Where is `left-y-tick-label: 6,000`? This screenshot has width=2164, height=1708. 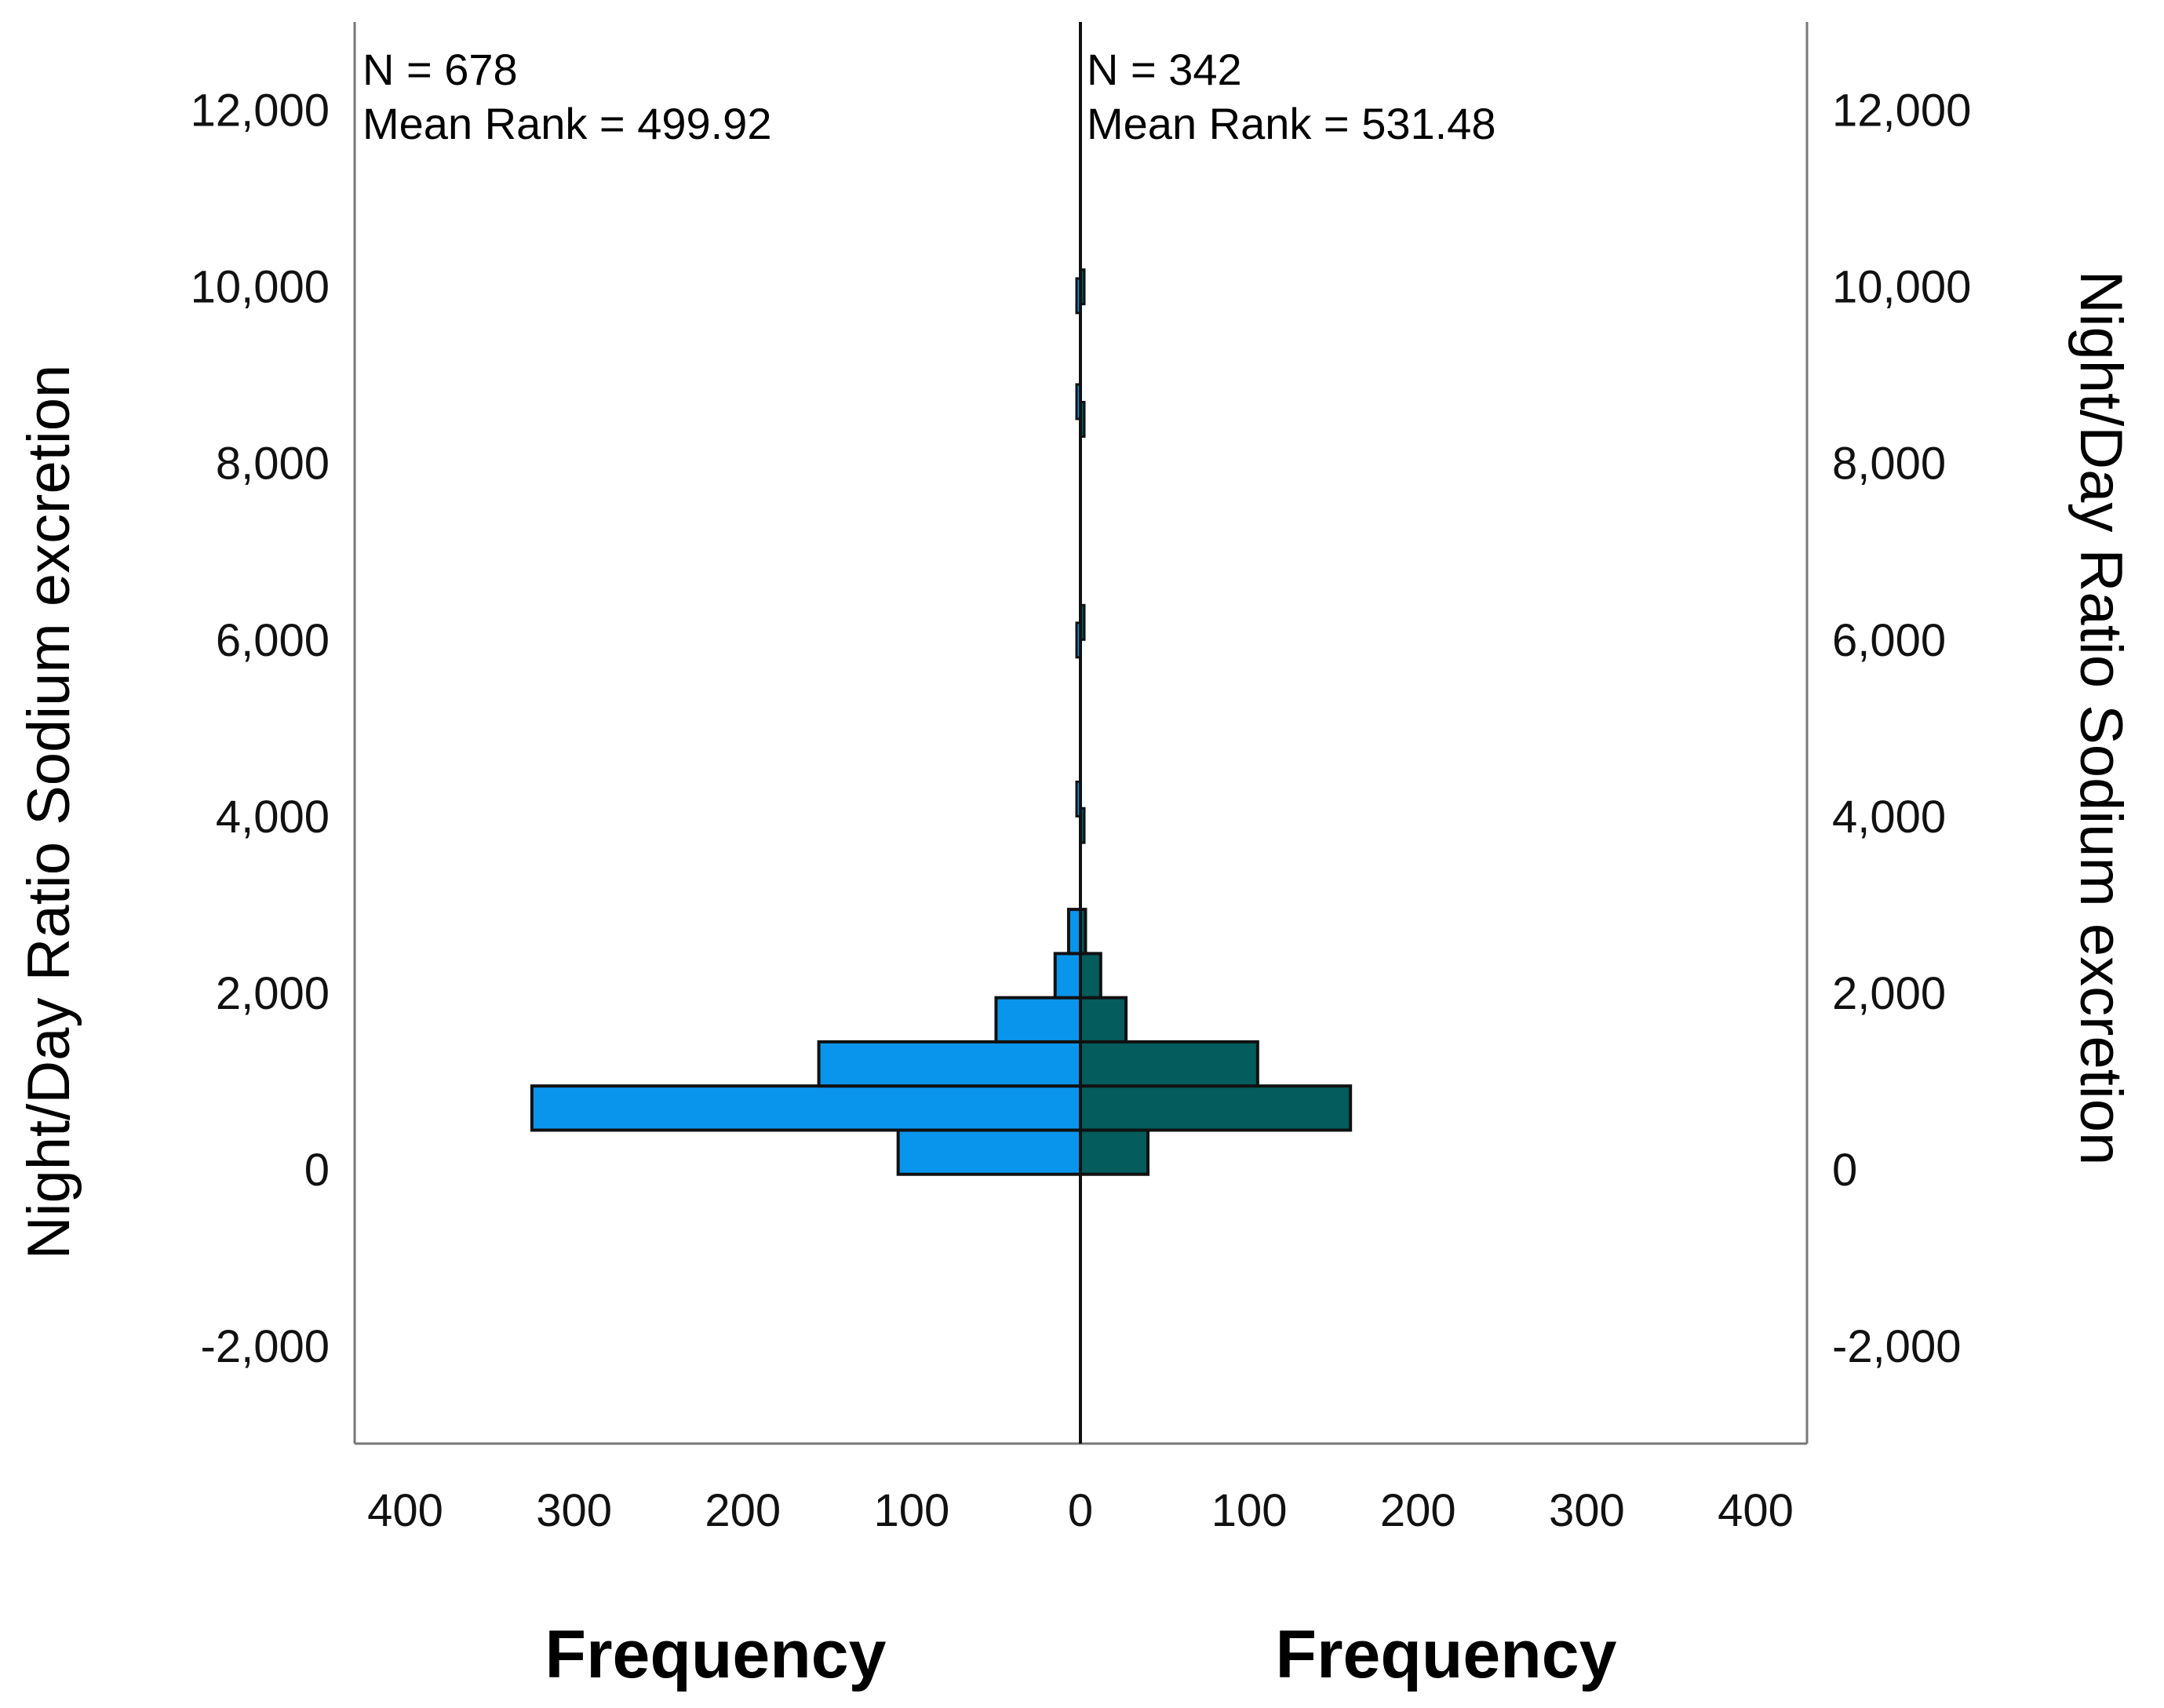
left-y-tick-label: 6,000 is located at coordinates (273, 640).